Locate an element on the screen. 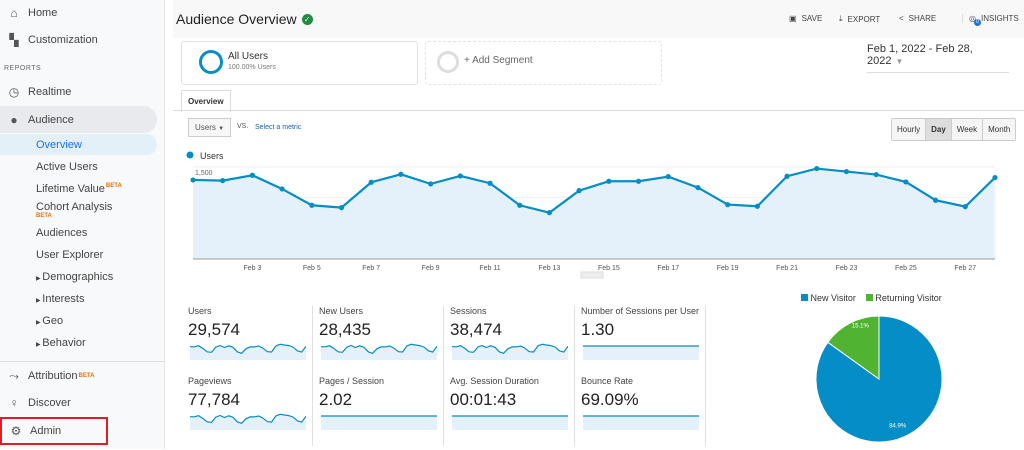 The width and height of the screenshot is (1024, 450). nav-attribution: ⤳ Attribution BETA is located at coordinates (47, 376).